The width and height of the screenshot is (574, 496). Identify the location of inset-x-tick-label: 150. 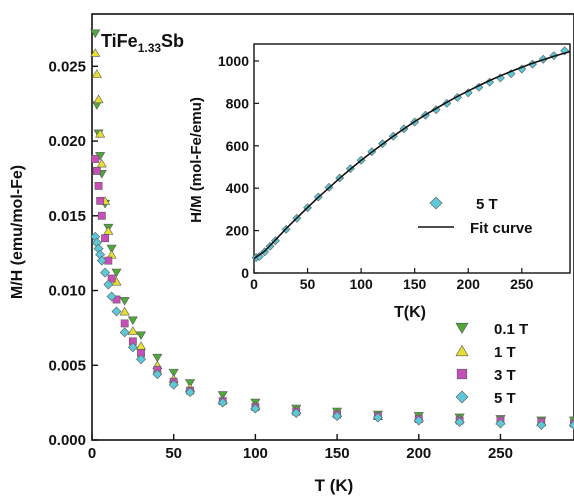
(415, 284).